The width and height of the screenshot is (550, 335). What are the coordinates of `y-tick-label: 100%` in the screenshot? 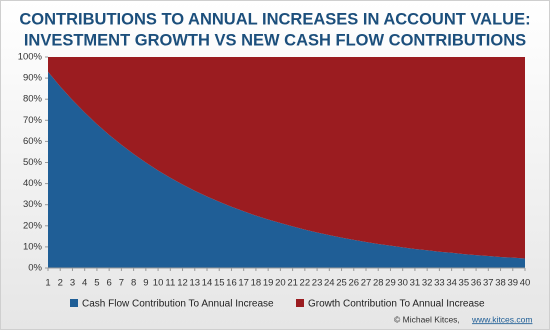 It's located at (30, 57).